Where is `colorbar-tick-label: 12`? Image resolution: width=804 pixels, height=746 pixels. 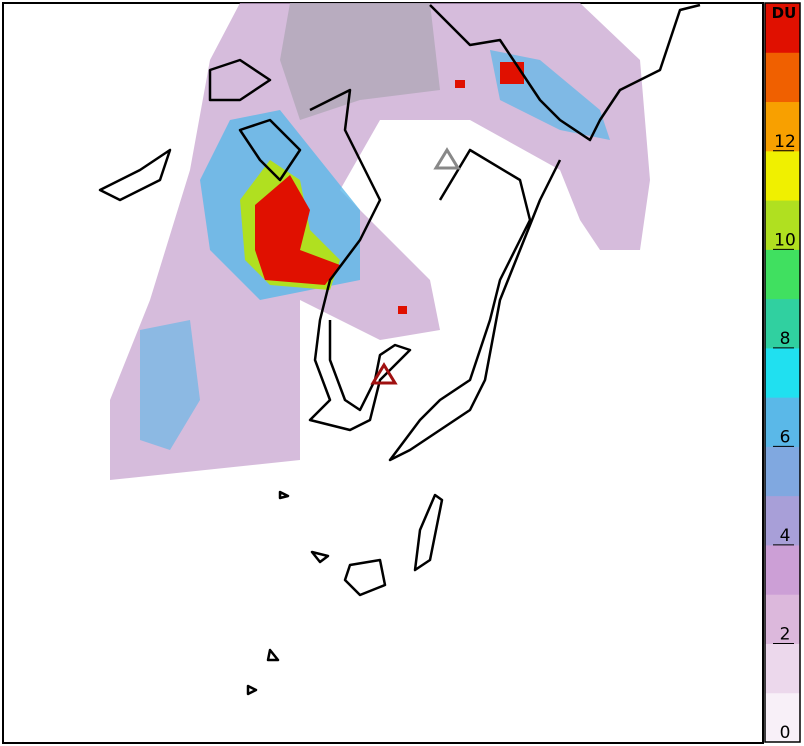 colorbar-tick-label: 12 is located at coordinates (785, 142).